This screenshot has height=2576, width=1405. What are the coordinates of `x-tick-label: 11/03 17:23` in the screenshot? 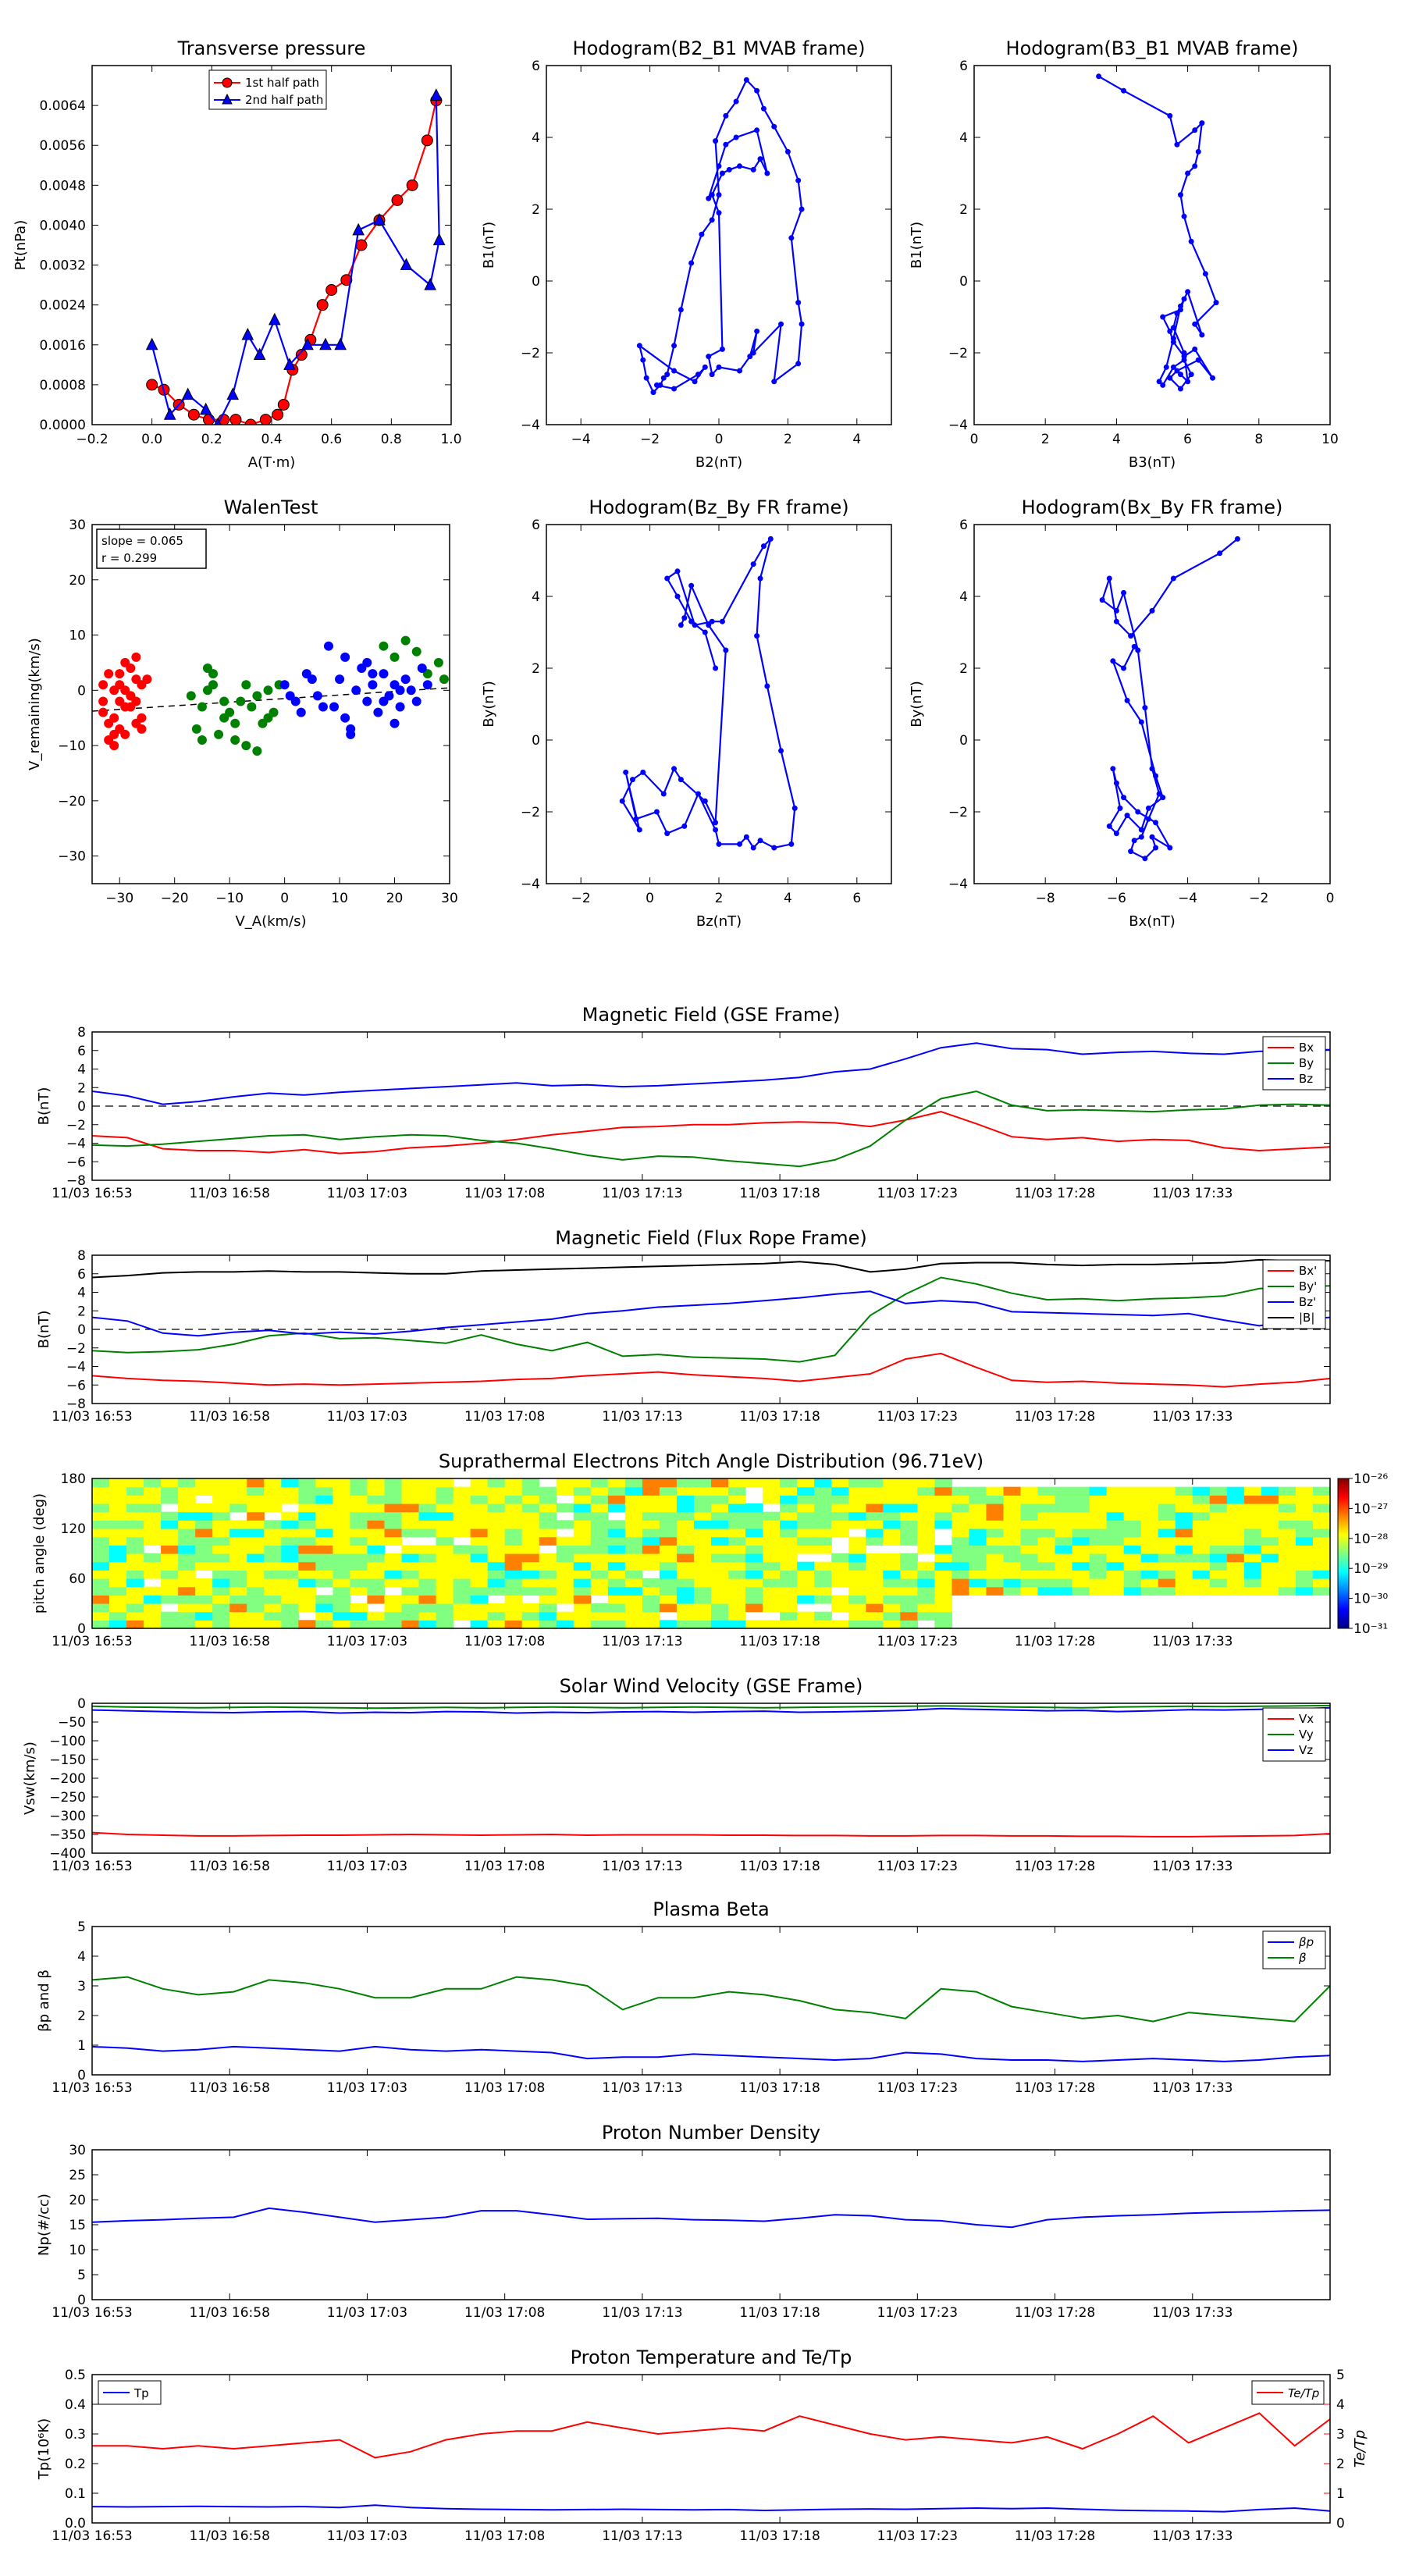 It's located at (917, 1193).